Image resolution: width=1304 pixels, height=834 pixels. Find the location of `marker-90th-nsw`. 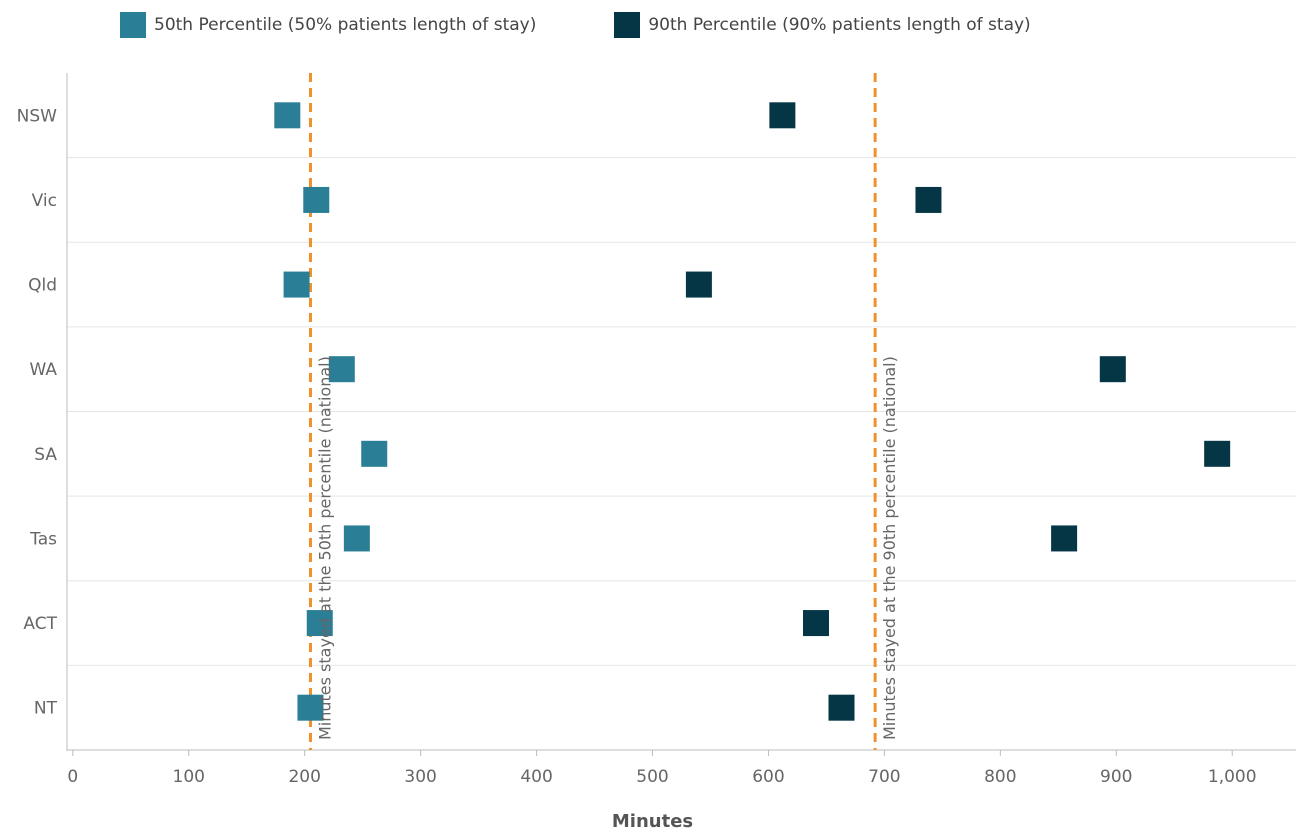

marker-90th-nsw is located at coordinates (782, 115).